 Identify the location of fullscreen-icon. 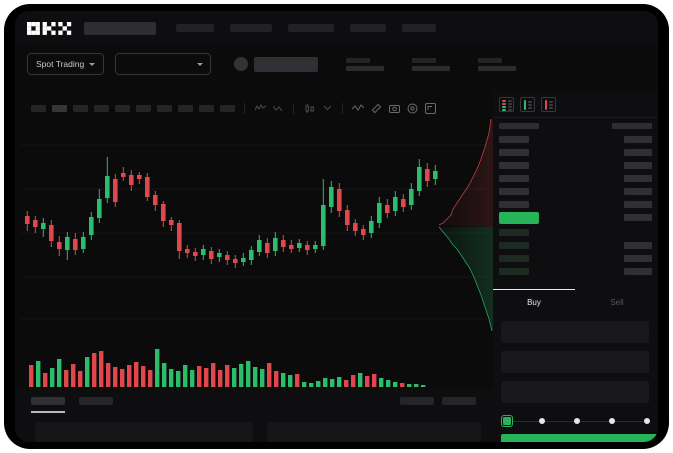
(430, 108).